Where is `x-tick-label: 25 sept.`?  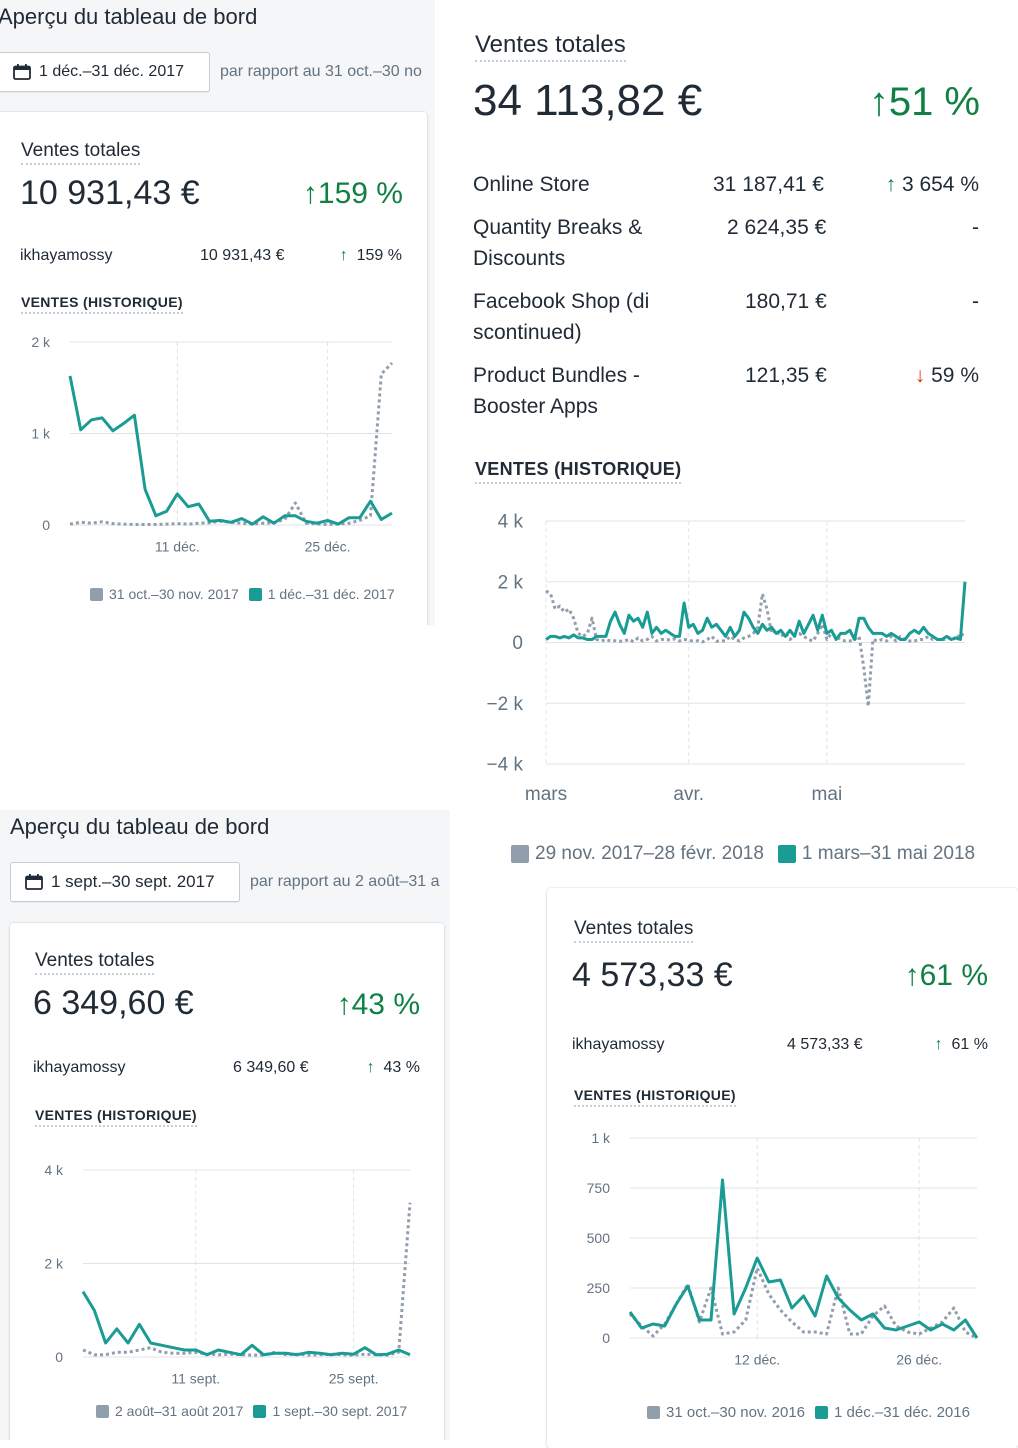 x-tick-label: 25 sept. is located at coordinates (354, 1379).